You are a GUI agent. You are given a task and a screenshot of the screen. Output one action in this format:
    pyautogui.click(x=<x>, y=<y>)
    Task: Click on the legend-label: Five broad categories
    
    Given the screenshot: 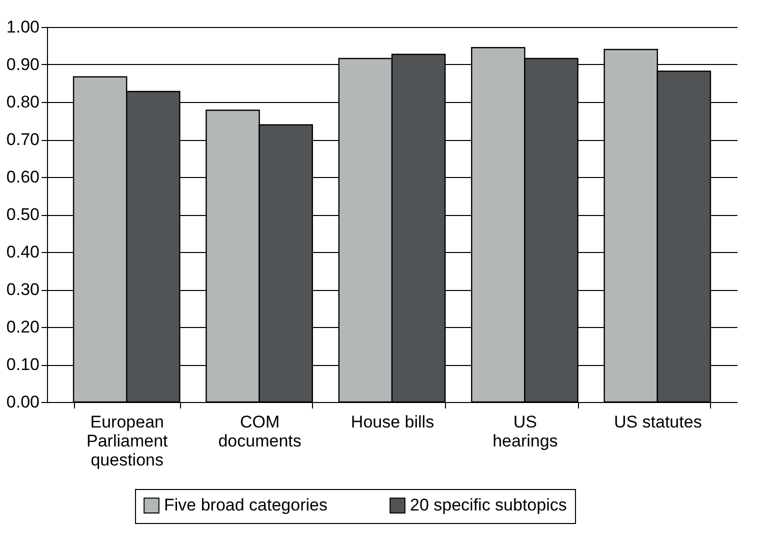 What is the action you would take?
    pyautogui.click(x=246, y=505)
    